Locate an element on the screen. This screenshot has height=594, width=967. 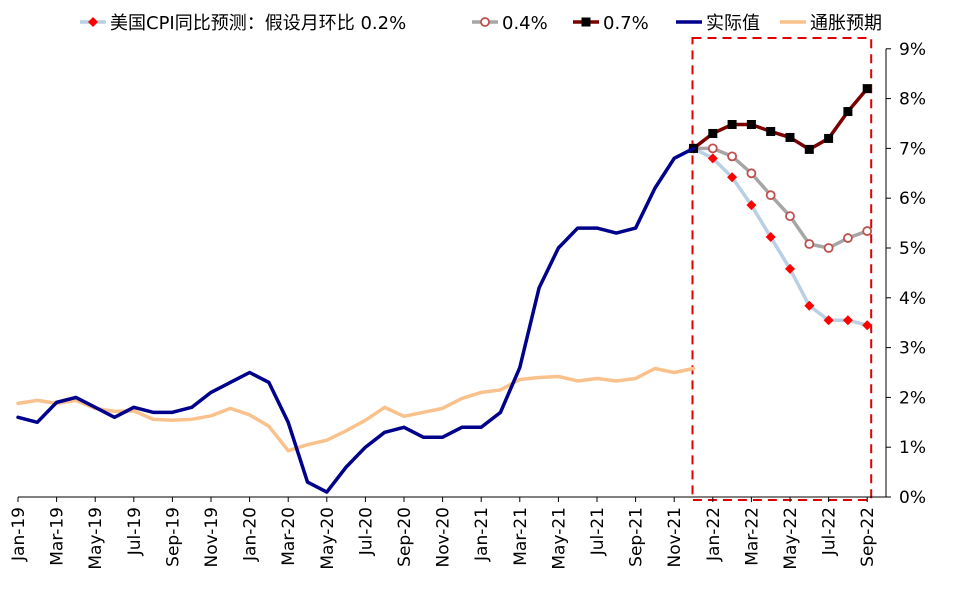
x-tick-label: May-22 is located at coordinates (791, 538).